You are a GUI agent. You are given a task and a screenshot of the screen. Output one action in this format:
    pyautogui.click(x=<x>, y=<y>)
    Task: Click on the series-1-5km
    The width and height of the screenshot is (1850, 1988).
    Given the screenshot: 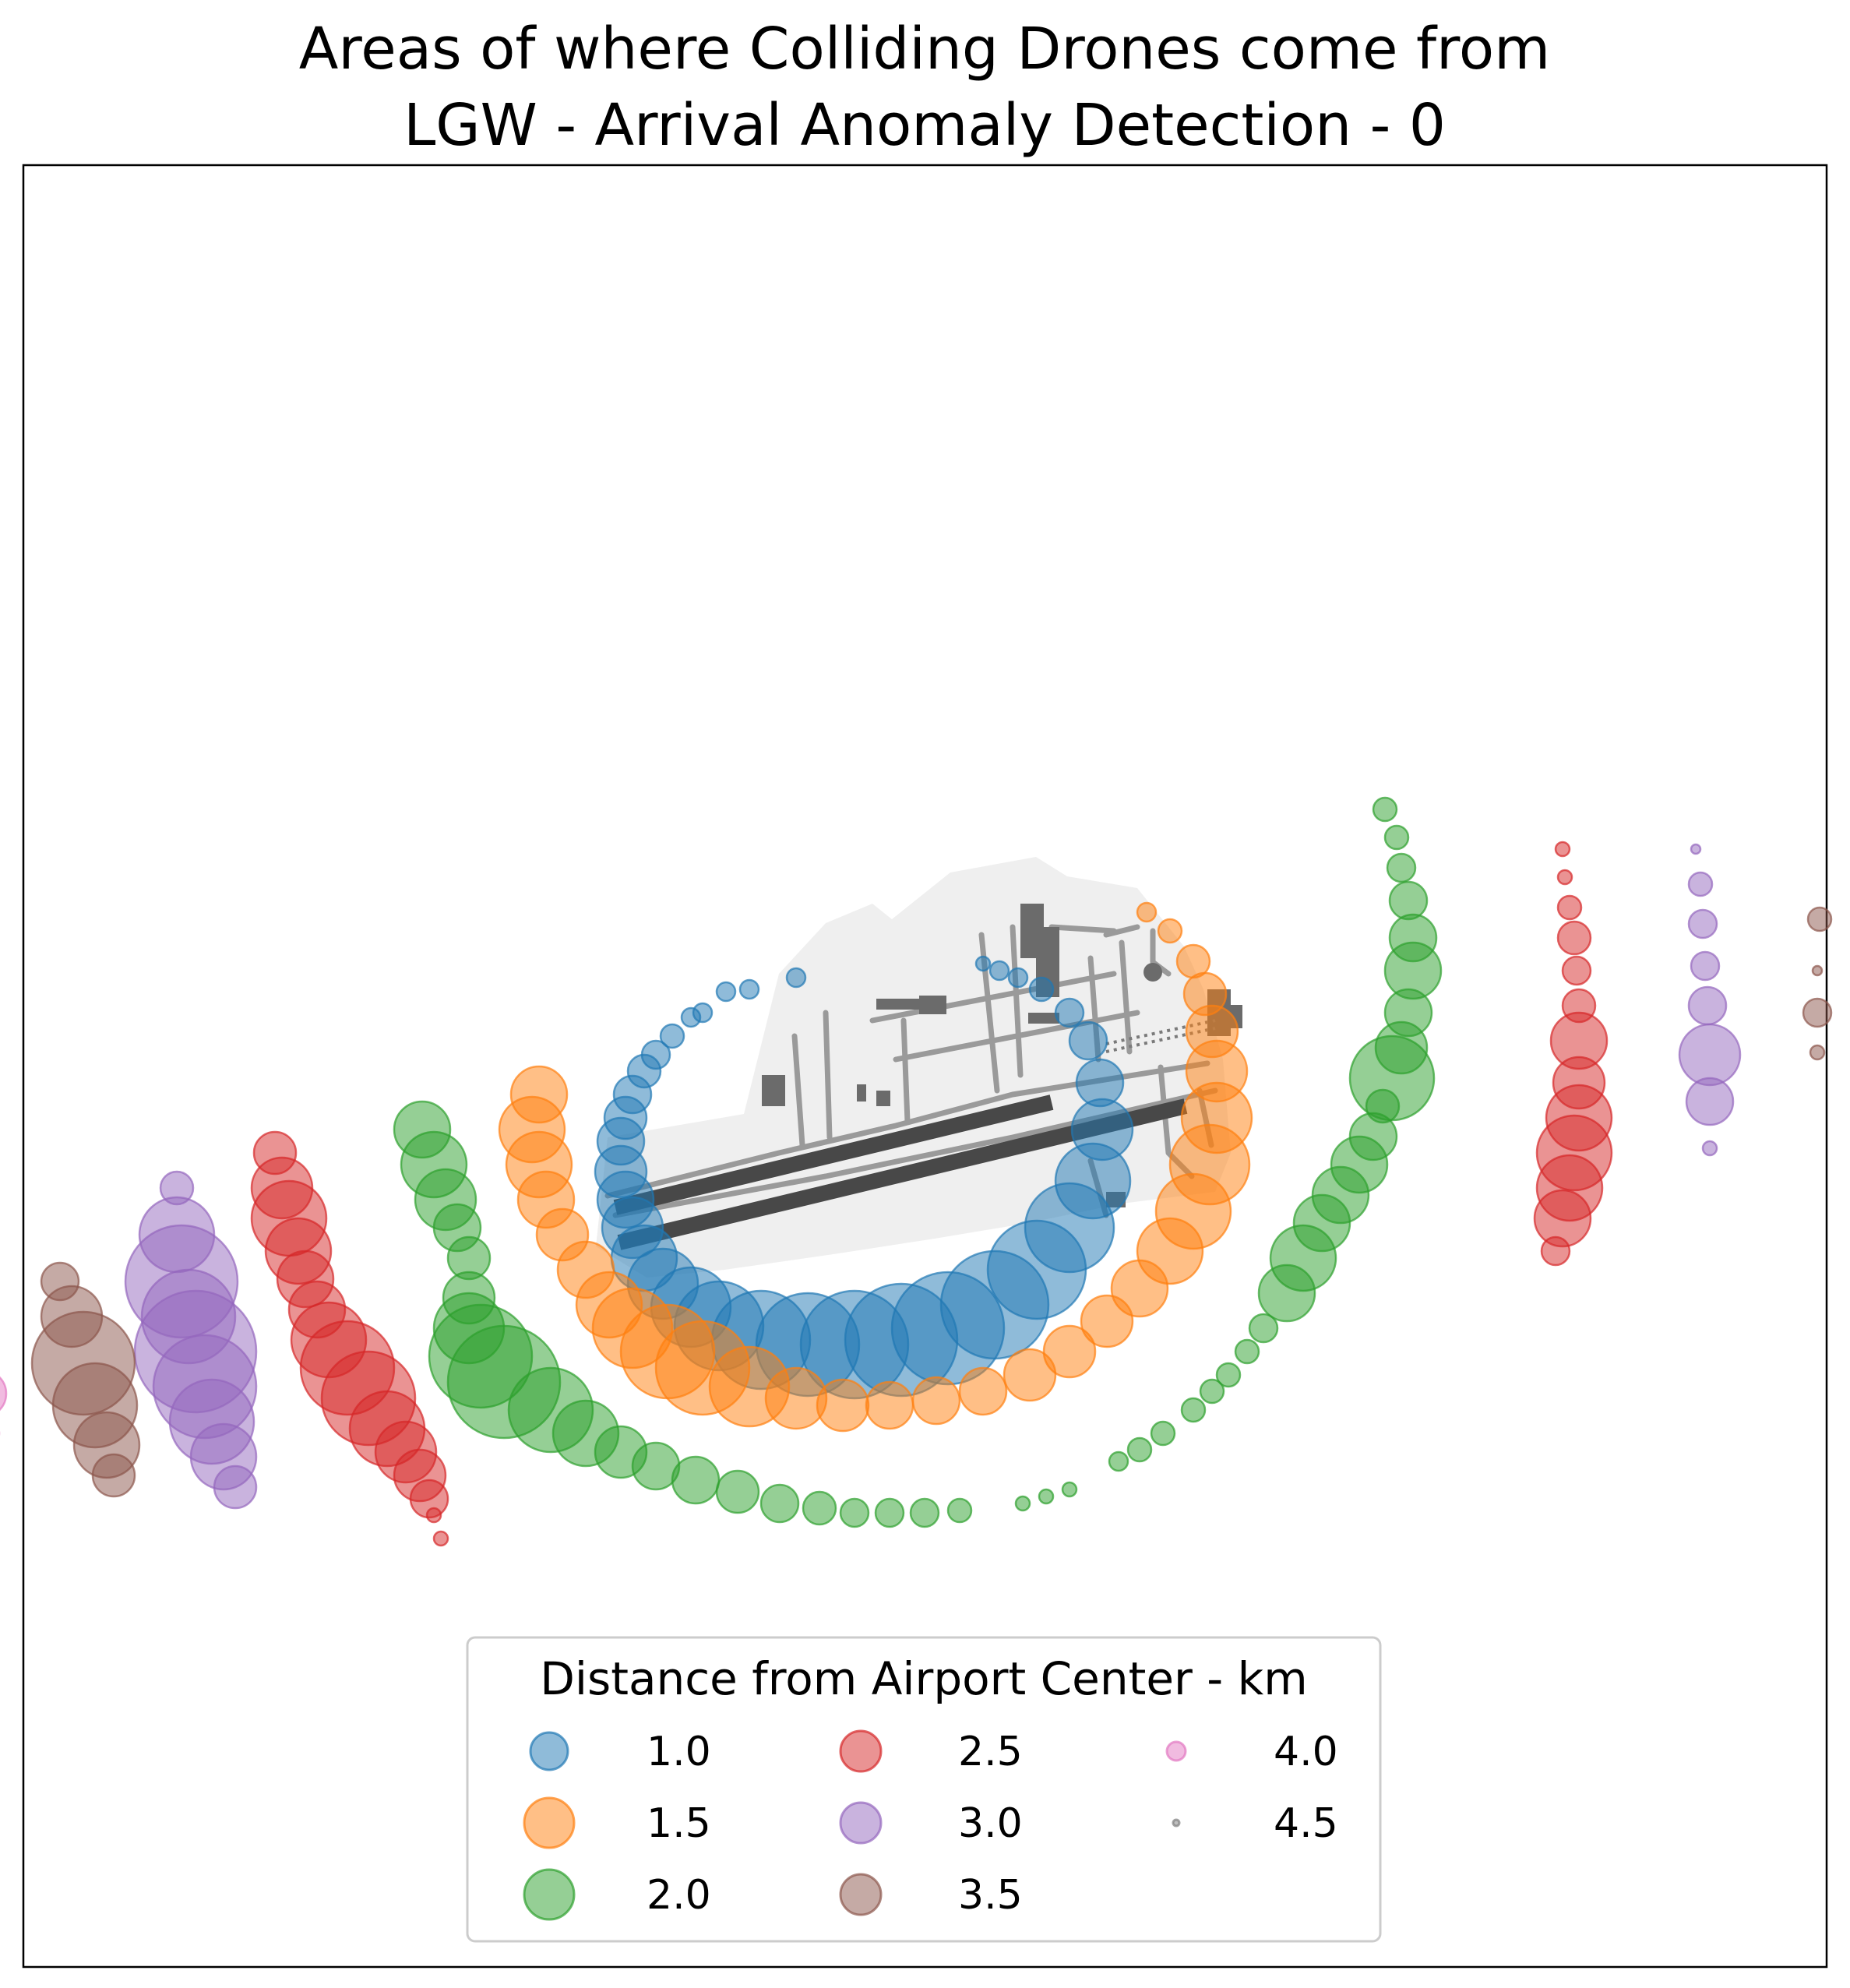 What is the action you would take?
    pyautogui.click(x=875, y=1167)
    